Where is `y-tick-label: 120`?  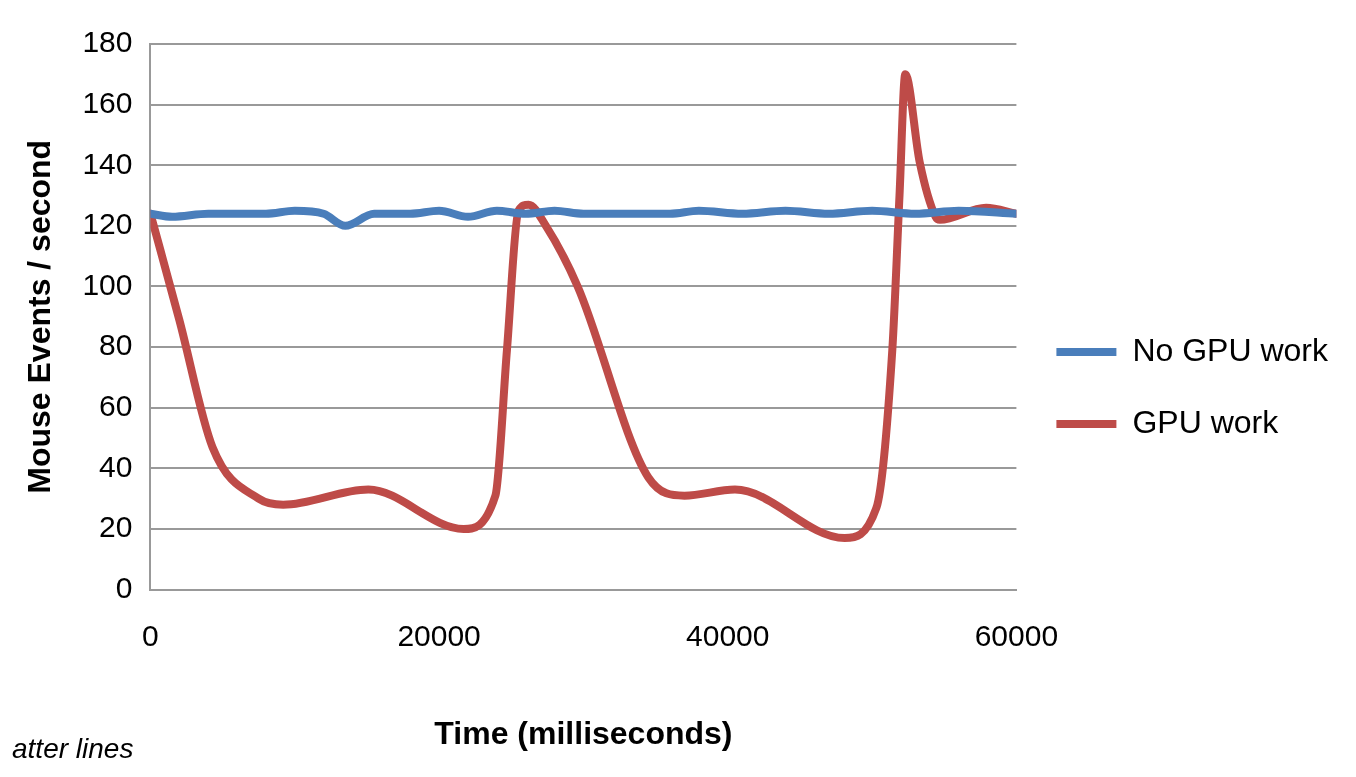 y-tick-label: 120 is located at coordinates (107, 224).